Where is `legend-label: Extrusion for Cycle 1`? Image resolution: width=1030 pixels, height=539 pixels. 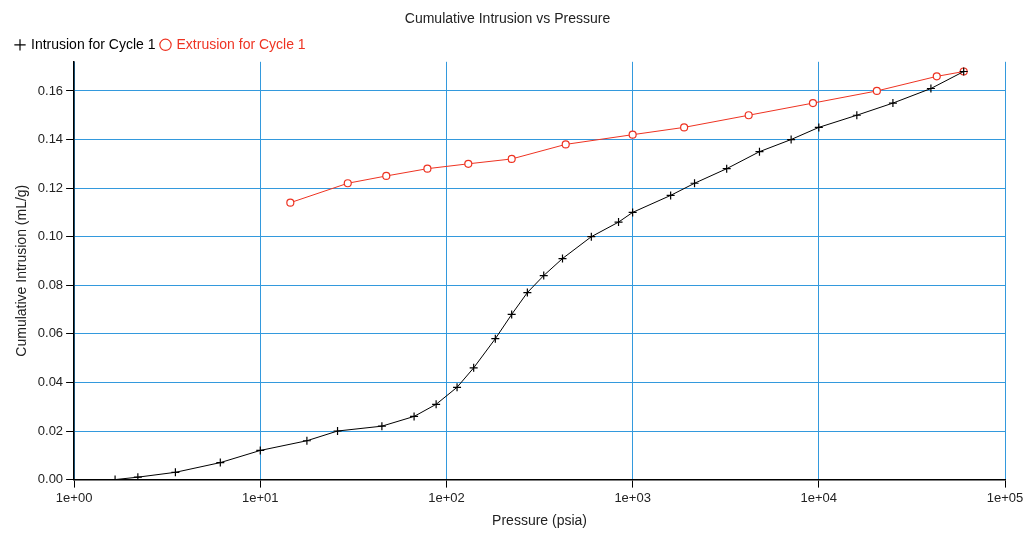 legend-label: Extrusion for Cycle 1 is located at coordinates (241, 43).